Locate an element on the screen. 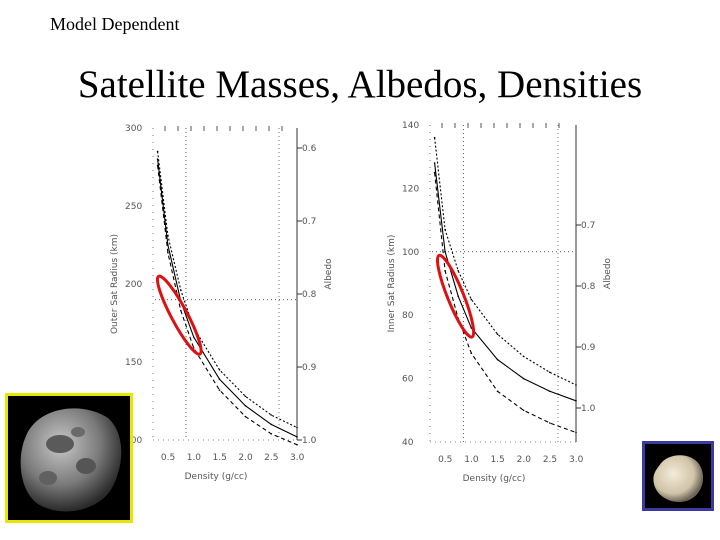 The width and height of the screenshot is (720, 540). slide-title: Satellite Masses, Albedos, Densities is located at coordinates (360, 84).